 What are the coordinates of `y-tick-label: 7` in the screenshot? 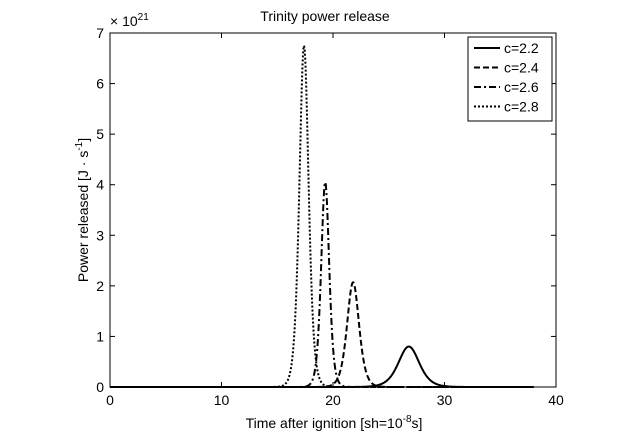 It's located at (100, 33).